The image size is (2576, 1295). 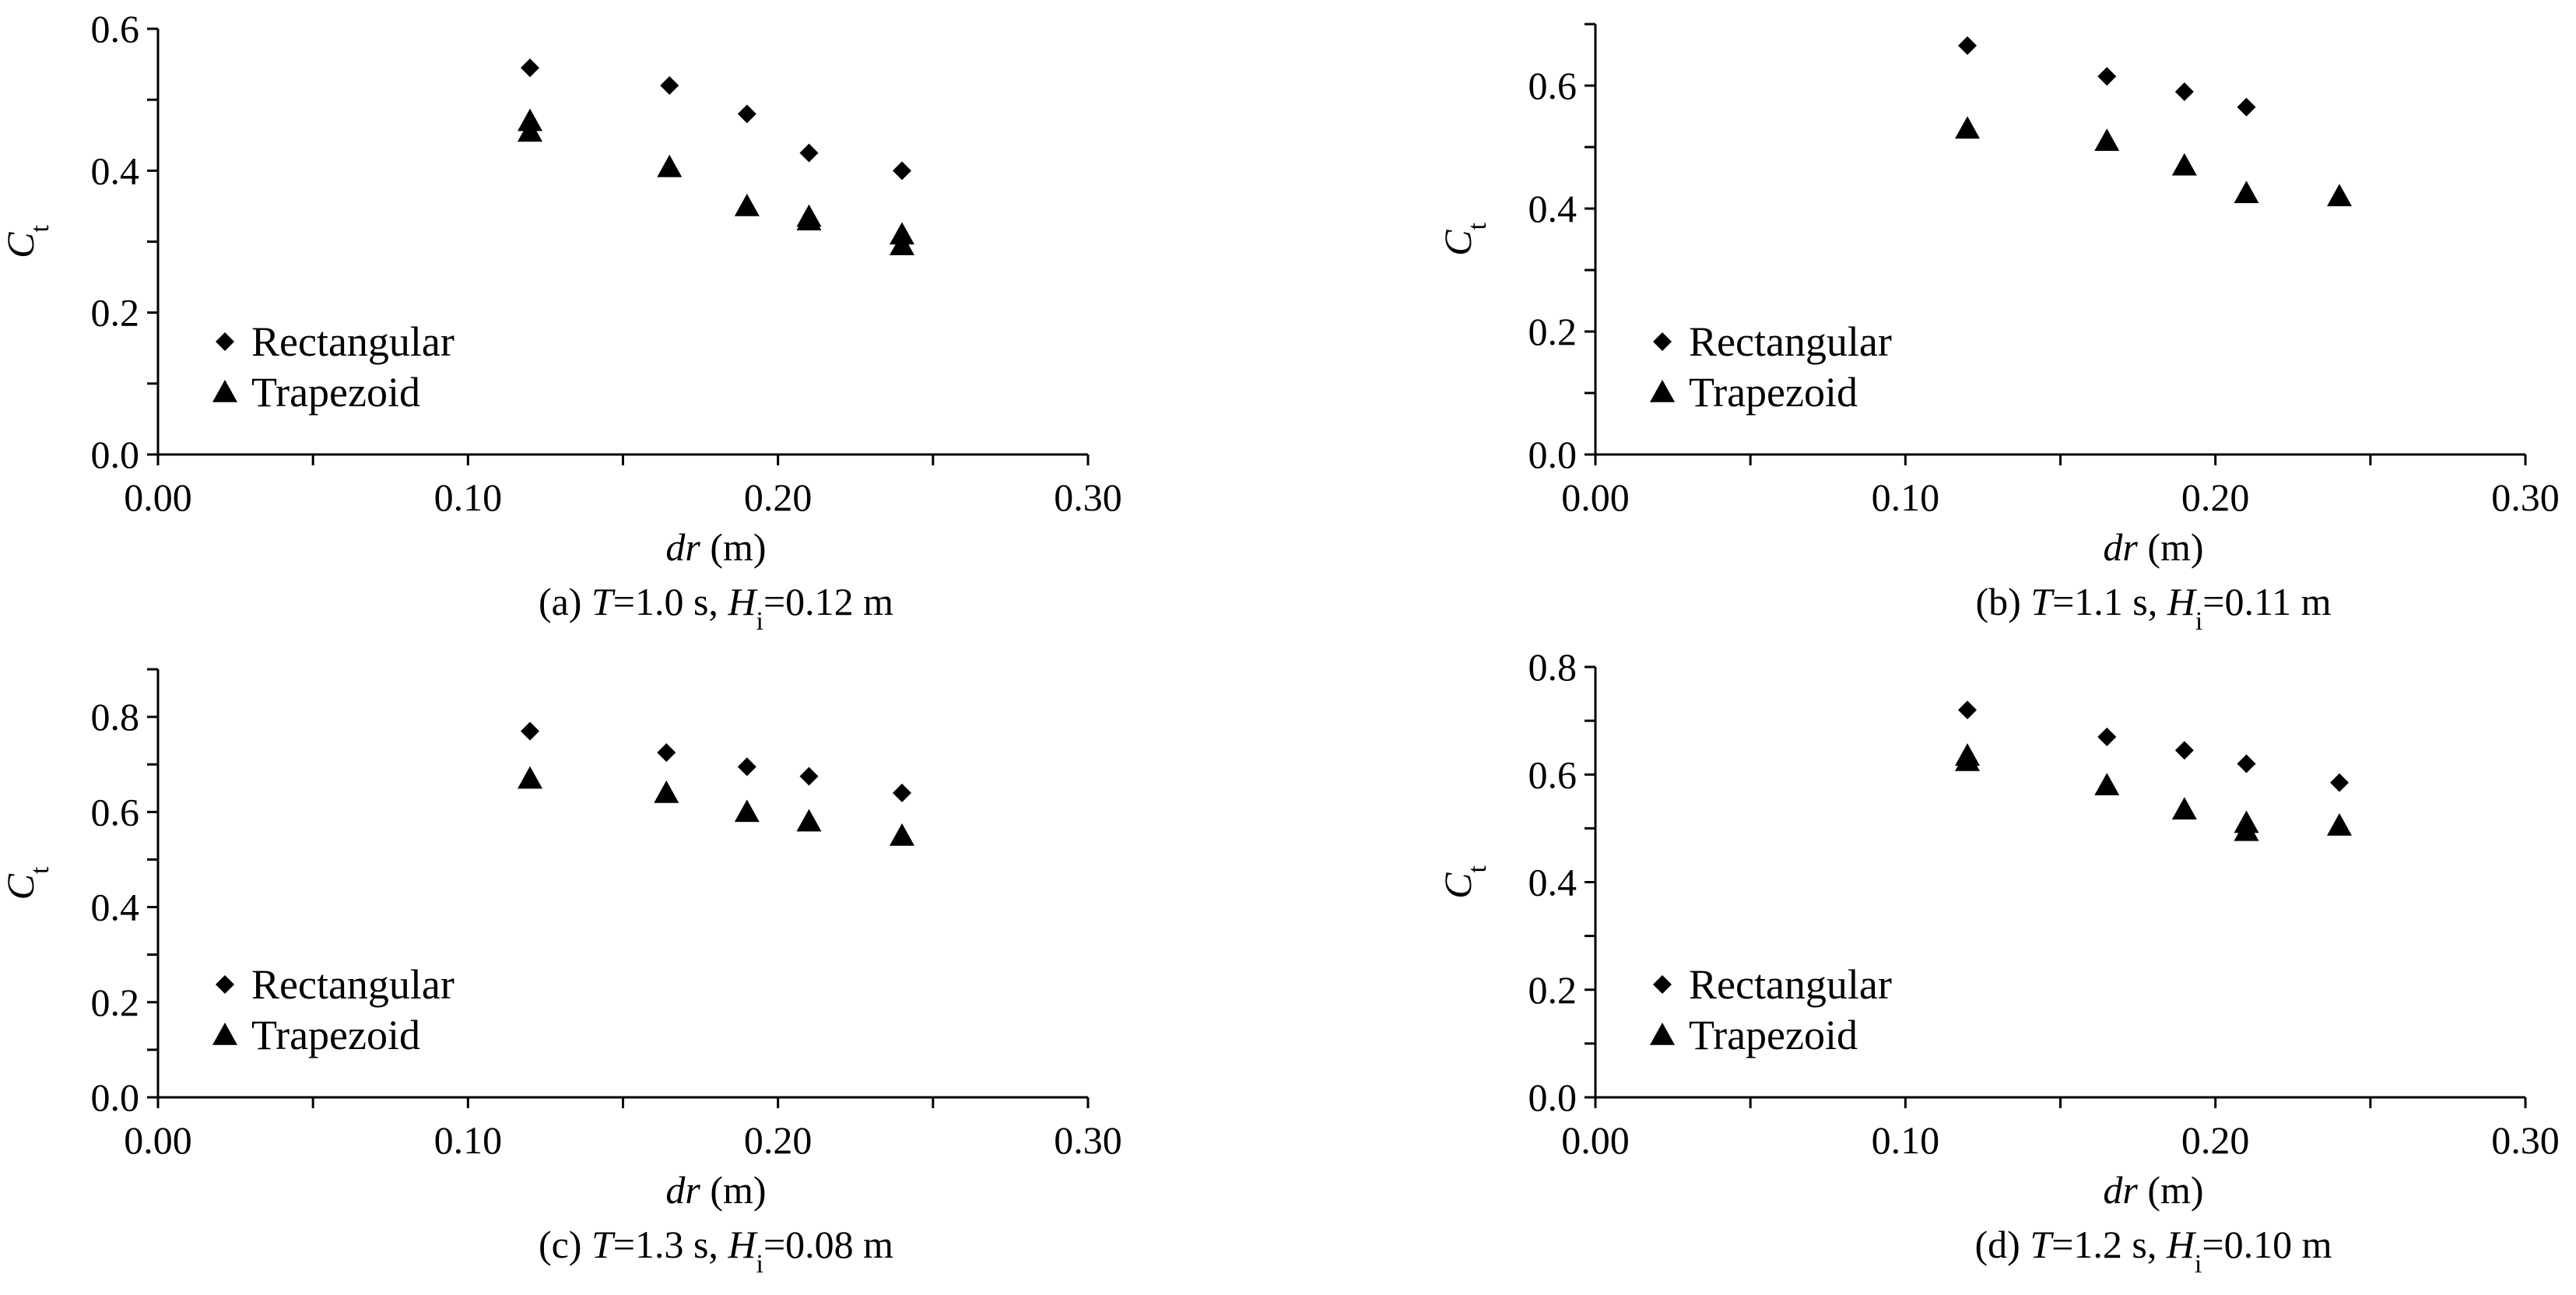 I want to click on panel-caption: (a) T=1.0 s, Hi=0.12 m, so click(x=716, y=608).